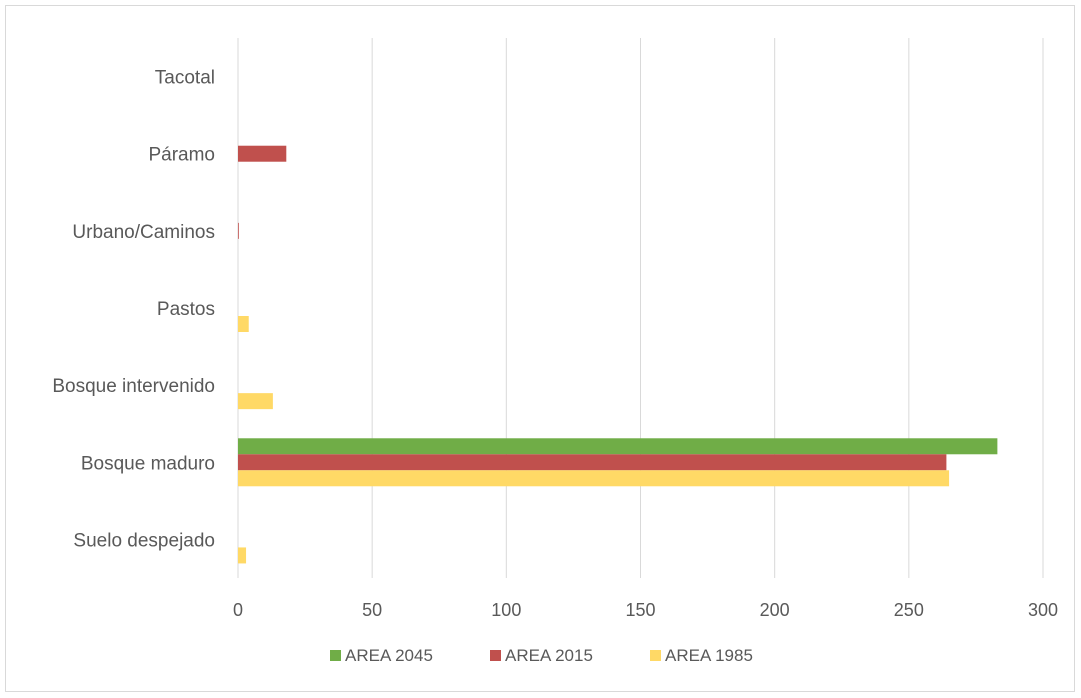  Describe the element at coordinates (594, 478) in the screenshot. I see `bar-area-1985-bosque-maduro` at that location.